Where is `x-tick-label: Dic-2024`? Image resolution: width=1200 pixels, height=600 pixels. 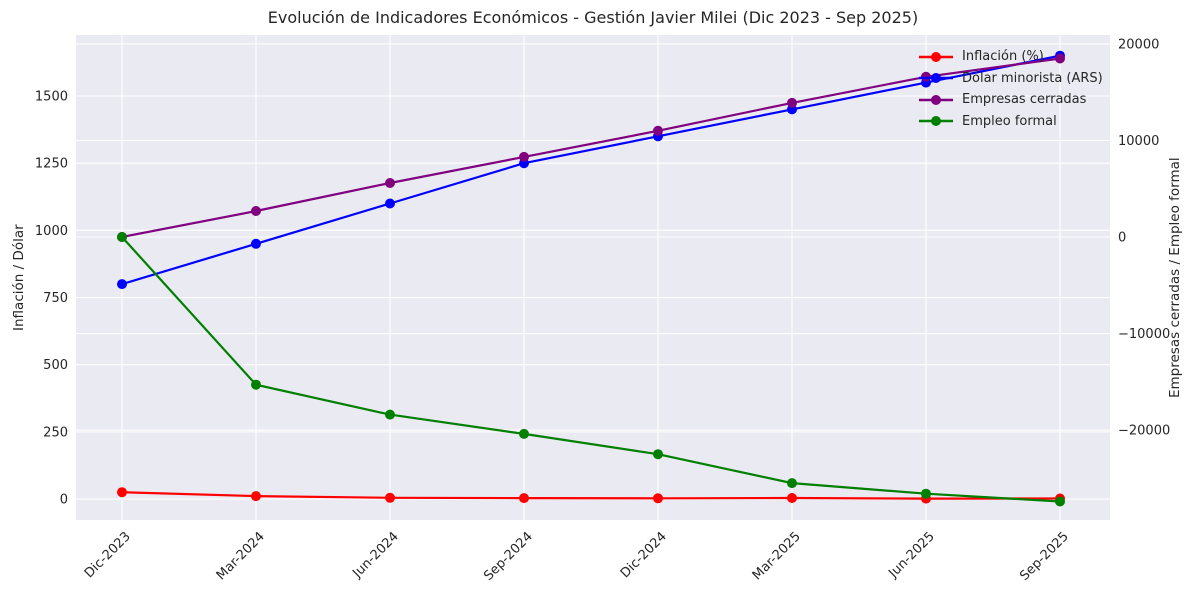
x-tick-label: Dic-2024 is located at coordinates (644, 555).